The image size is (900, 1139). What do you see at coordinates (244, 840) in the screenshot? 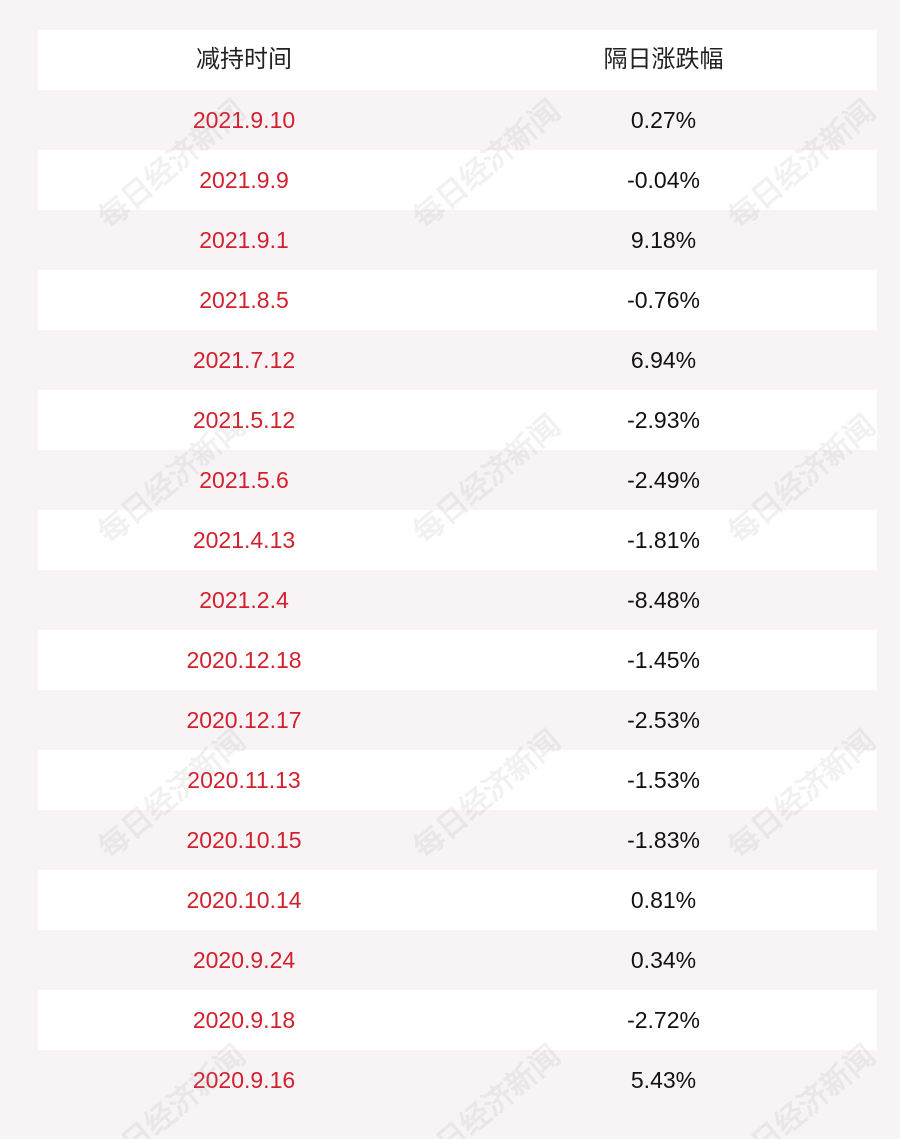
I see `reduction-date-cell: 2020.10.15` at bounding box center [244, 840].